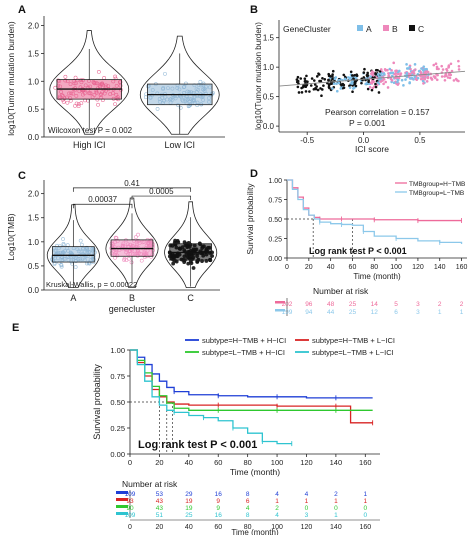  I want to click on risk-count: 12, so click(375, 312).